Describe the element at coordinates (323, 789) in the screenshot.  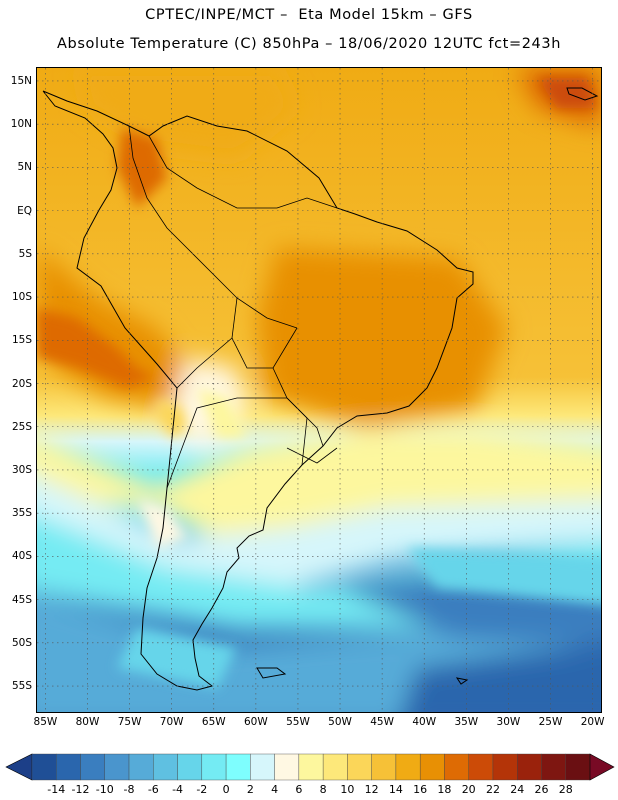
I see `colorbar-tick-label: 8` at that location.